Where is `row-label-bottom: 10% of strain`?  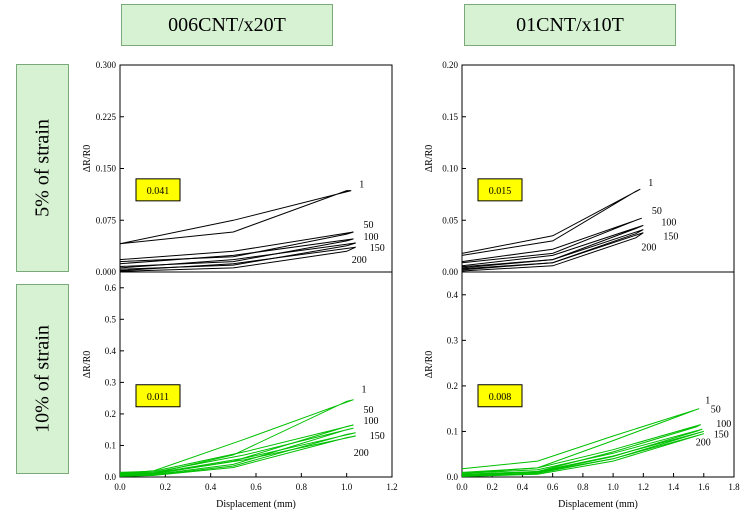
row-label-bottom: 10% of strain is located at coordinates (42, 379).